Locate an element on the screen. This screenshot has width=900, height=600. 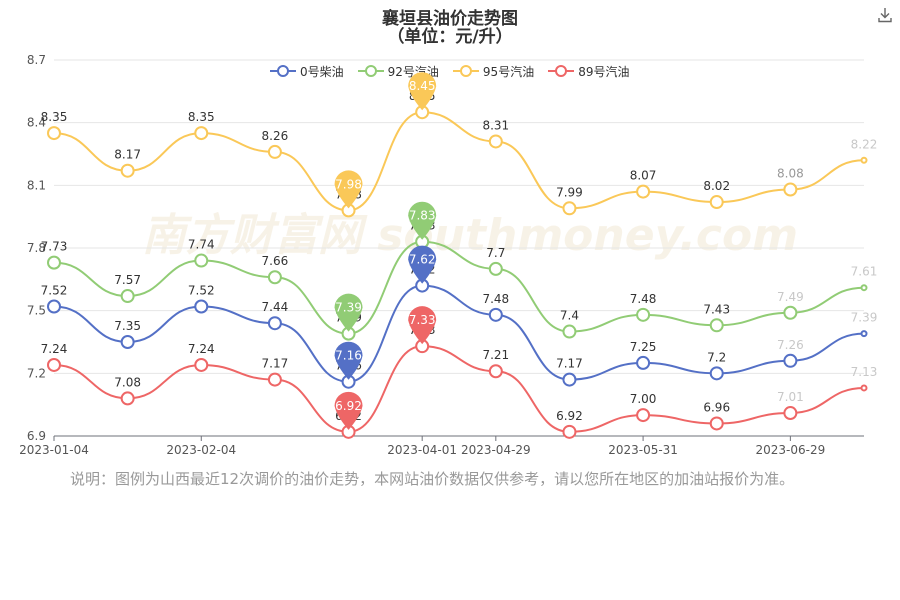
mark-point-label: 7.62 is located at coordinates (422, 260).